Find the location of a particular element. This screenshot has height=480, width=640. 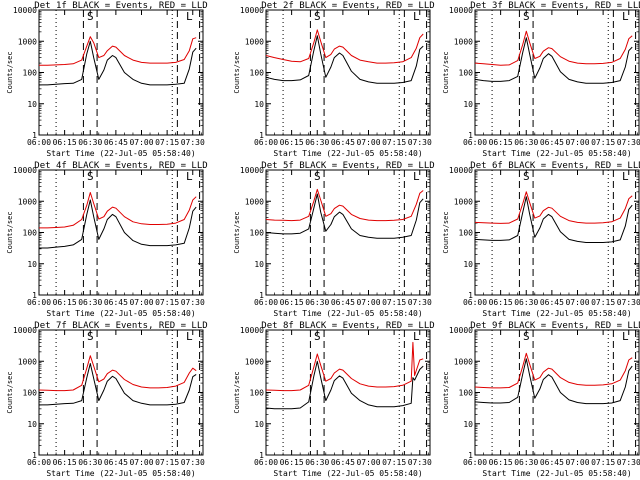

panel-title: Det 6f BLACK = Events, RED = LLD is located at coordinates (555, 166).